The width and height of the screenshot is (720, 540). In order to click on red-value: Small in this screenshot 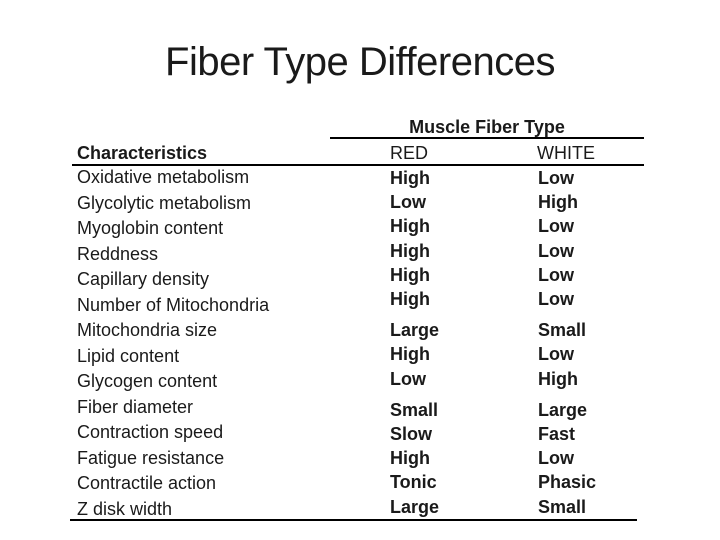, I will do `click(414, 409)`.